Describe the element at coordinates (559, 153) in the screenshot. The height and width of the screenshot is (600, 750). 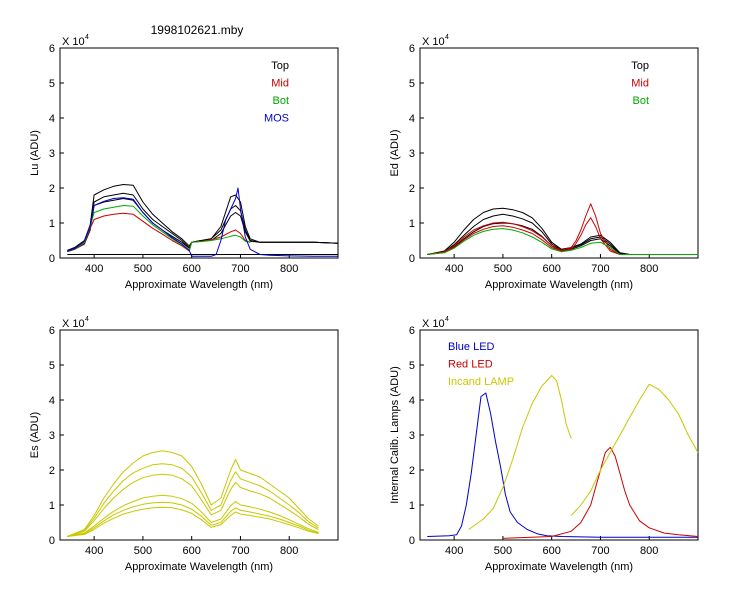
I see `panel-ed-frame` at that location.